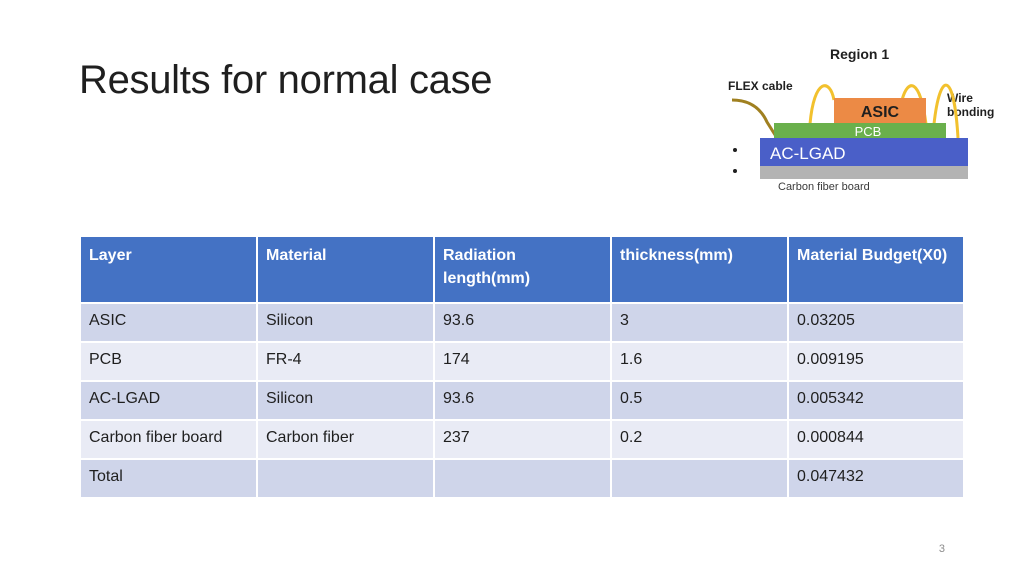 Image resolution: width=1024 pixels, height=576 pixels. Describe the element at coordinates (876, 439) in the screenshot. I see `cell-material-budget: 0.000844` at that location.